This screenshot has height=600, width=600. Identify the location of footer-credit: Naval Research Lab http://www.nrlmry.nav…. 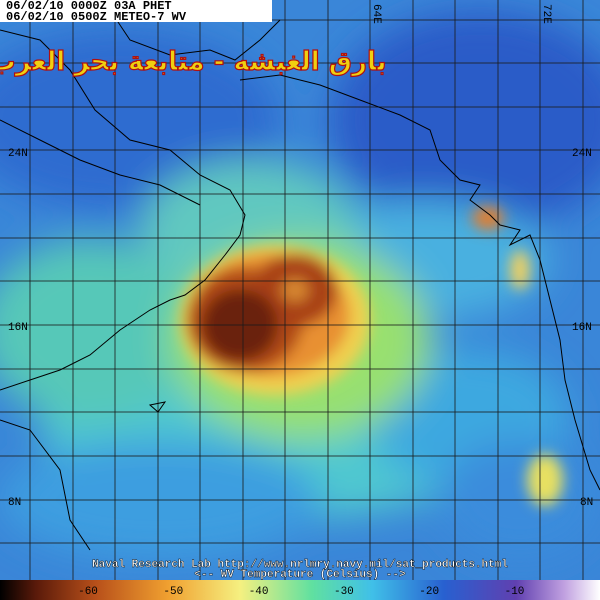
(300, 565).